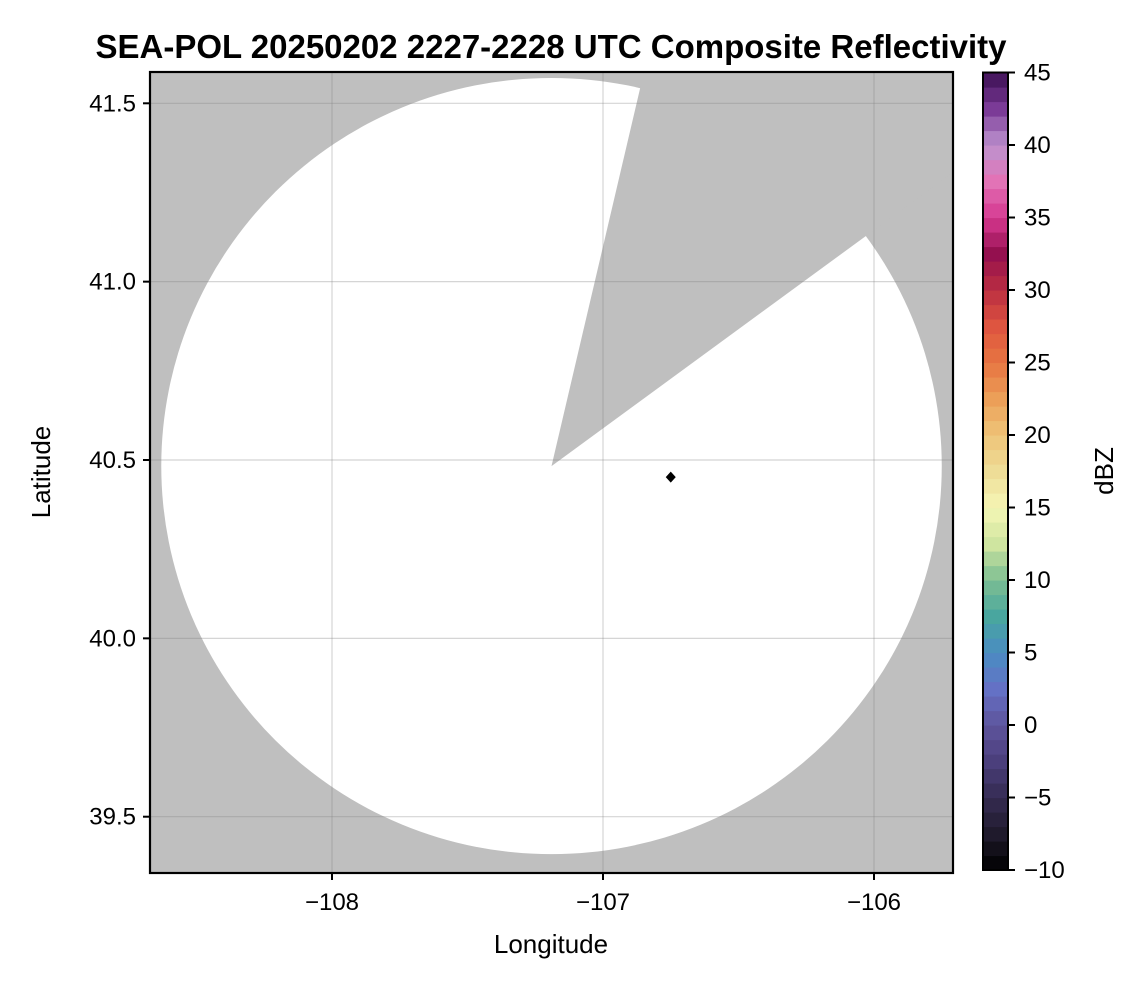  I want to click on colorbar-tick-label: 35, so click(1037, 218).